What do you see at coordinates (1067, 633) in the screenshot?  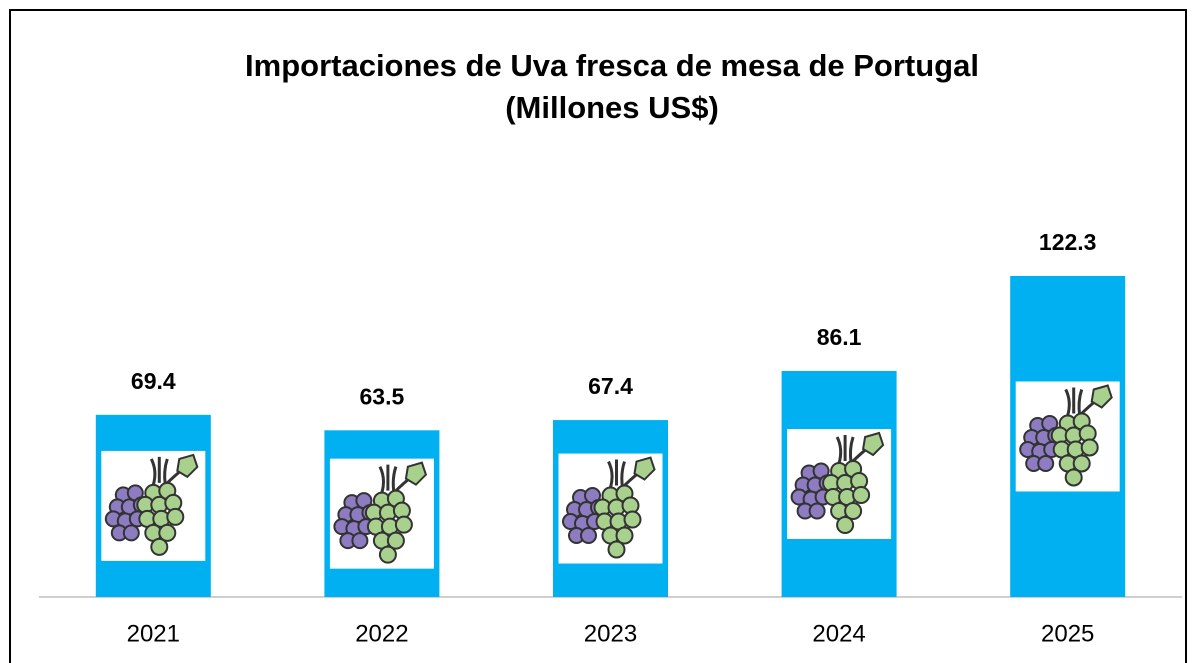 I see `x-tick-label: 2025` at bounding box center [1067, 633].